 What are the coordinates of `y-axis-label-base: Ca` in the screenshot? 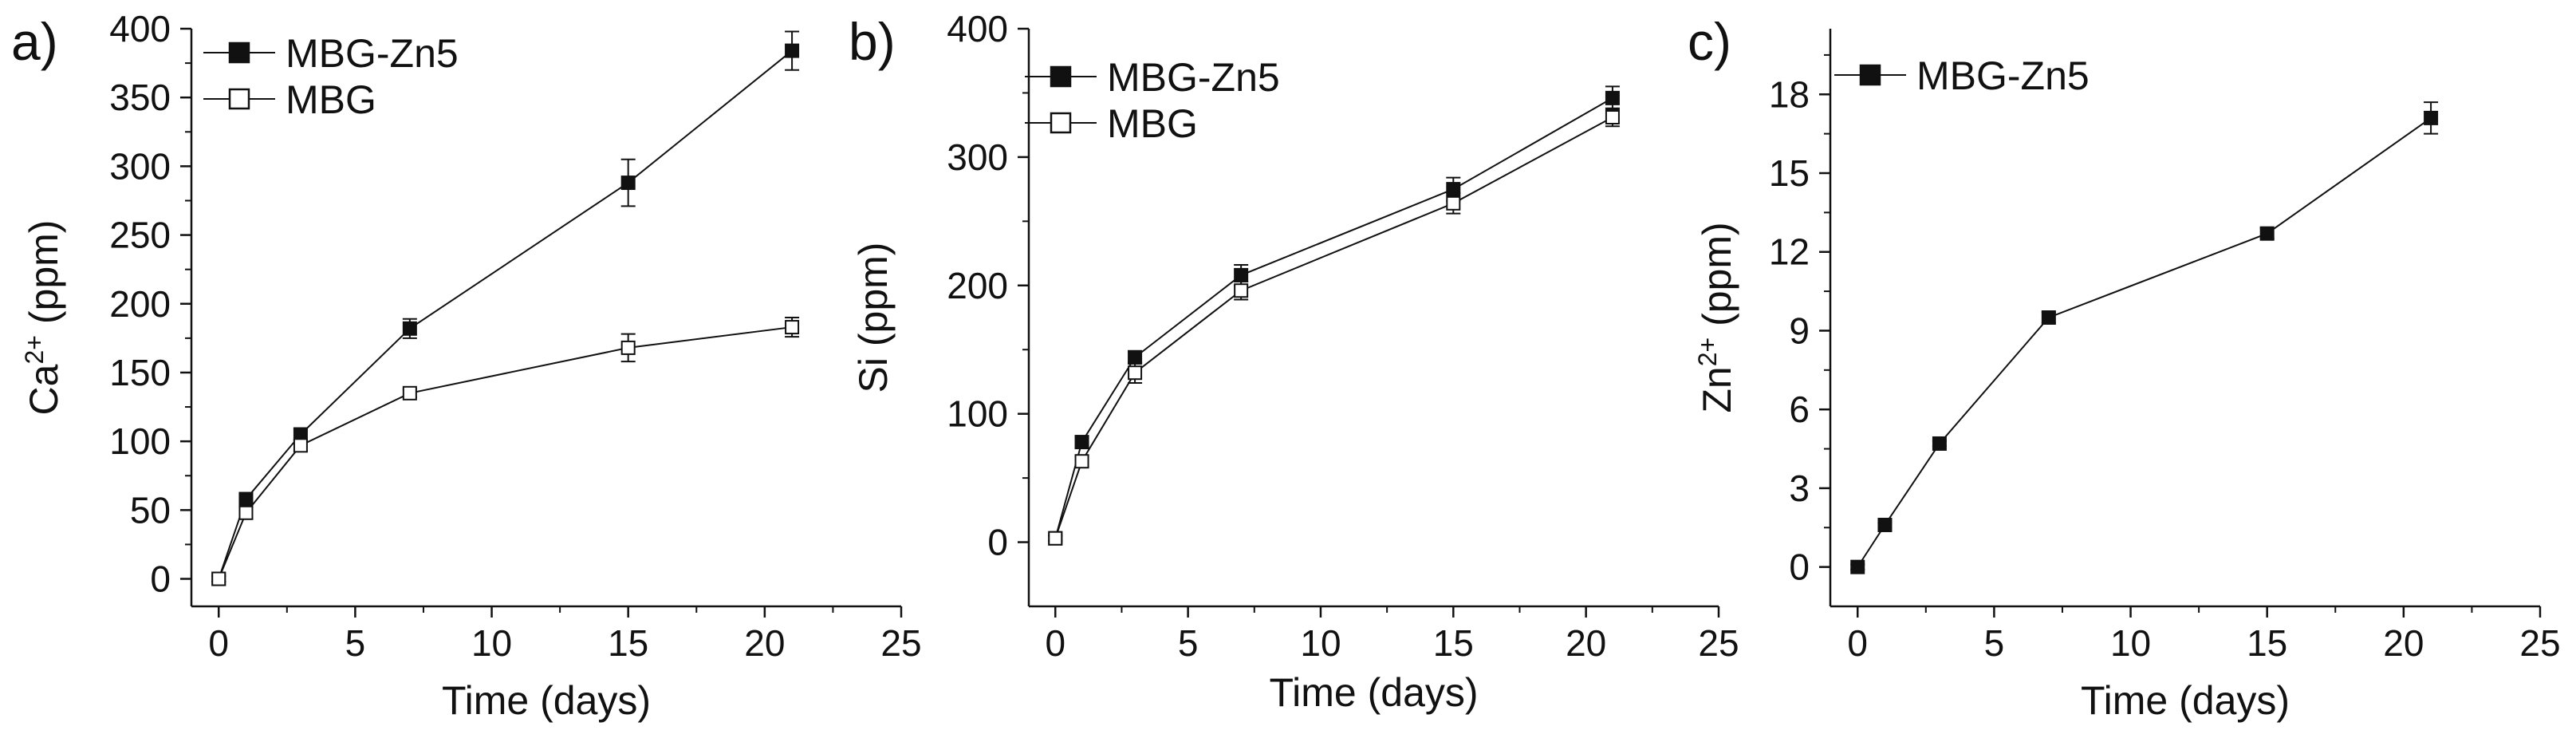 It's located at (44, 389).